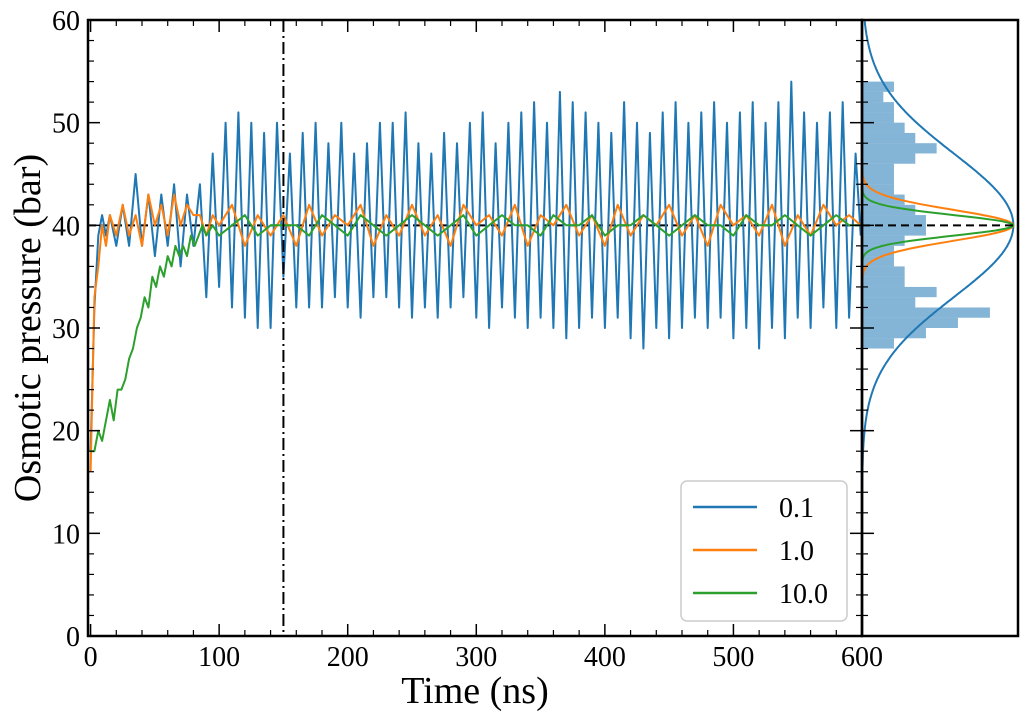 The image size is (1027, 719). I want to click on side-histogram, so click(940, 328).